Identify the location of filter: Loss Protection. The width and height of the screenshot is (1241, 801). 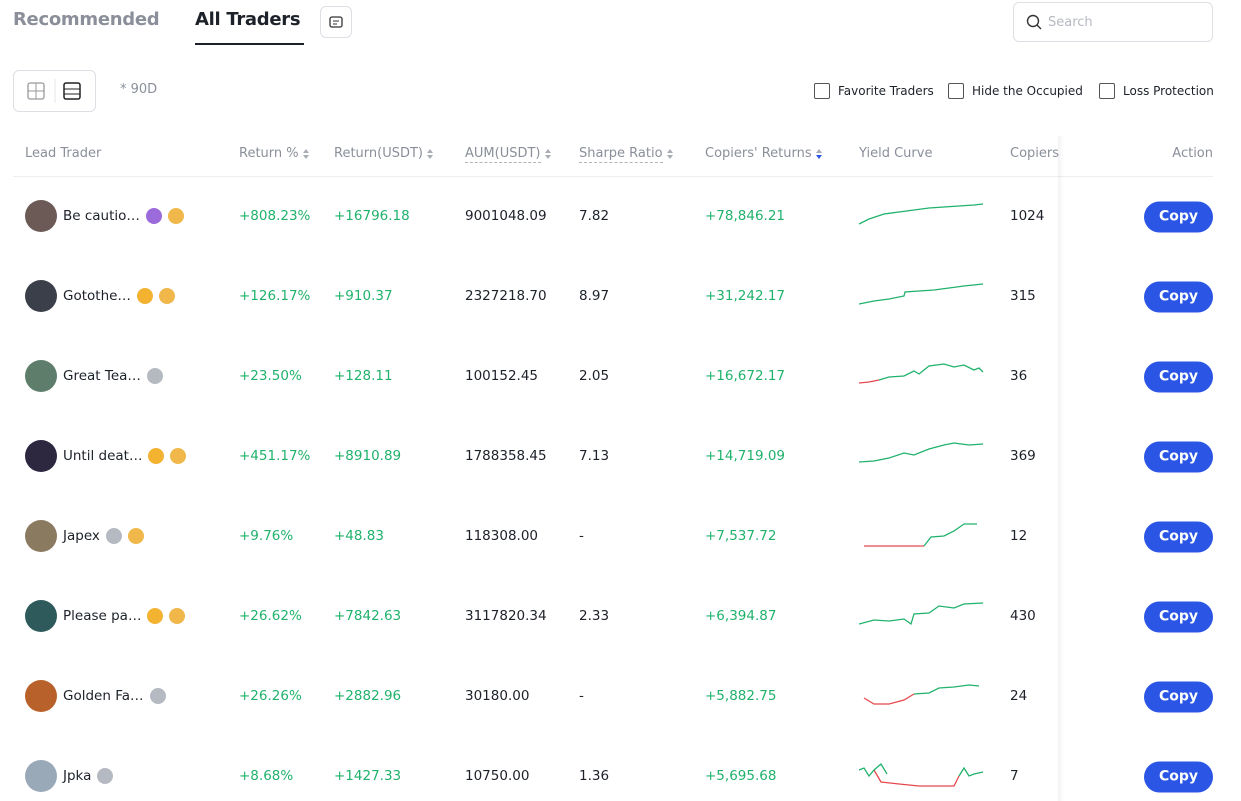
(1156, 91).